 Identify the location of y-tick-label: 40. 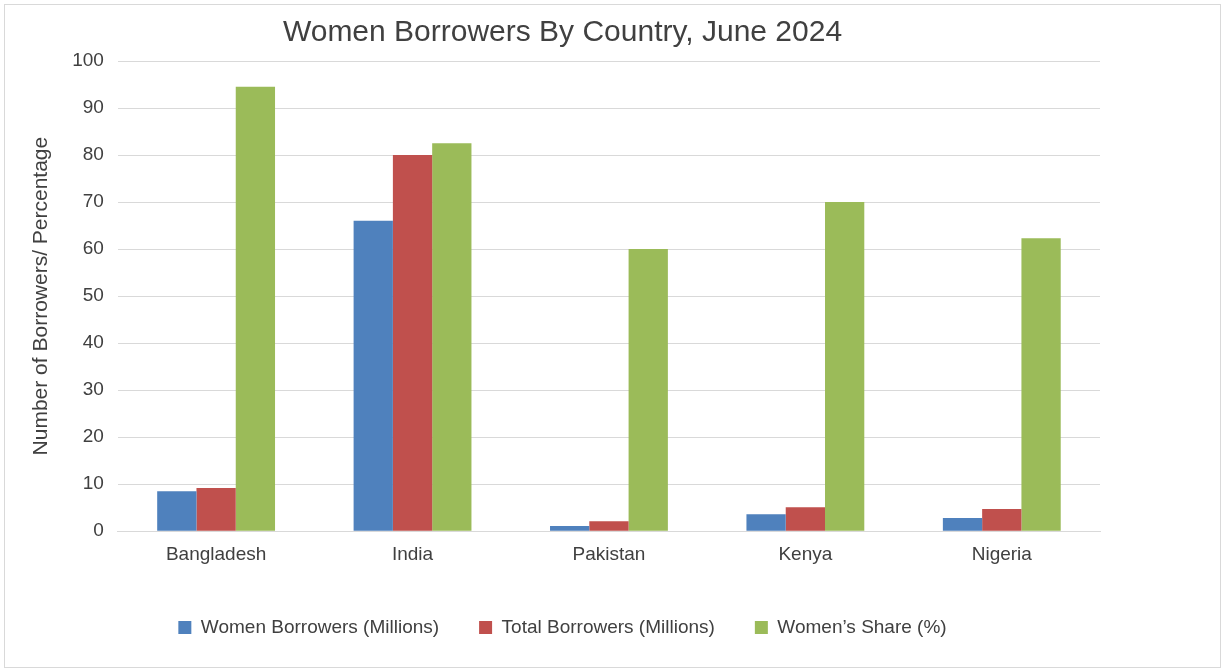
(93, 342).